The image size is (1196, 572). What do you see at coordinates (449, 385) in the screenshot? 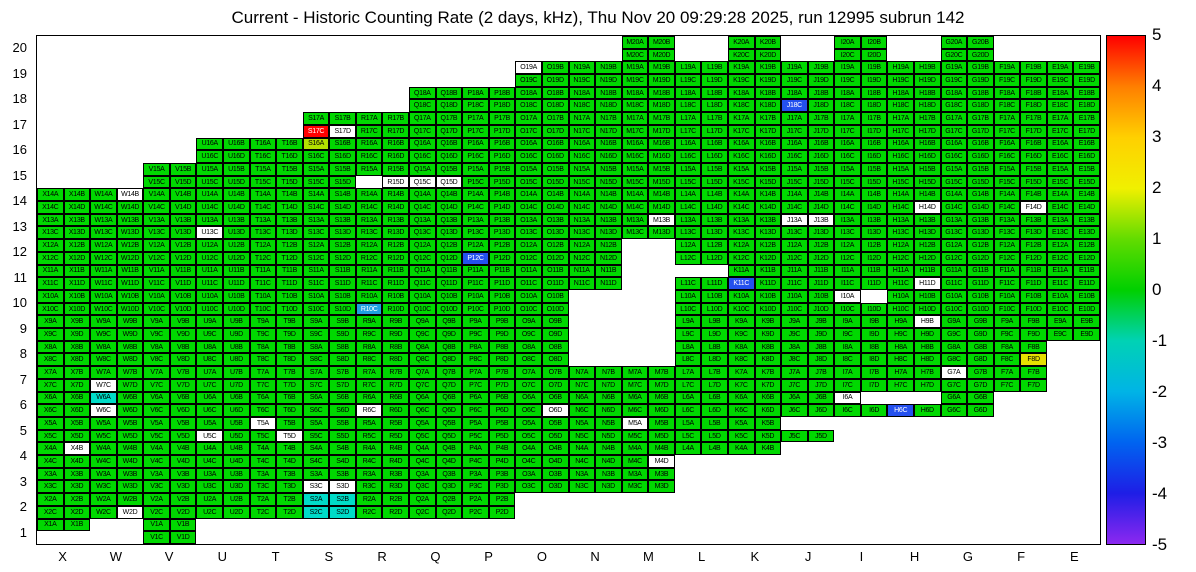
I see `channel-Q7D: Q7D` at bounding box center [449, 385].